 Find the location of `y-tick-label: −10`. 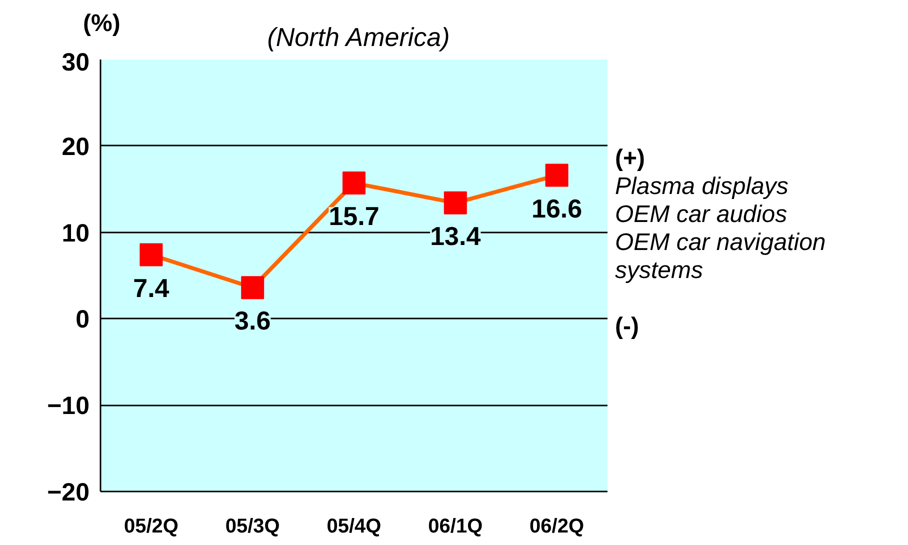

y-tick-label: −10 is located at coordinates (68, 406).